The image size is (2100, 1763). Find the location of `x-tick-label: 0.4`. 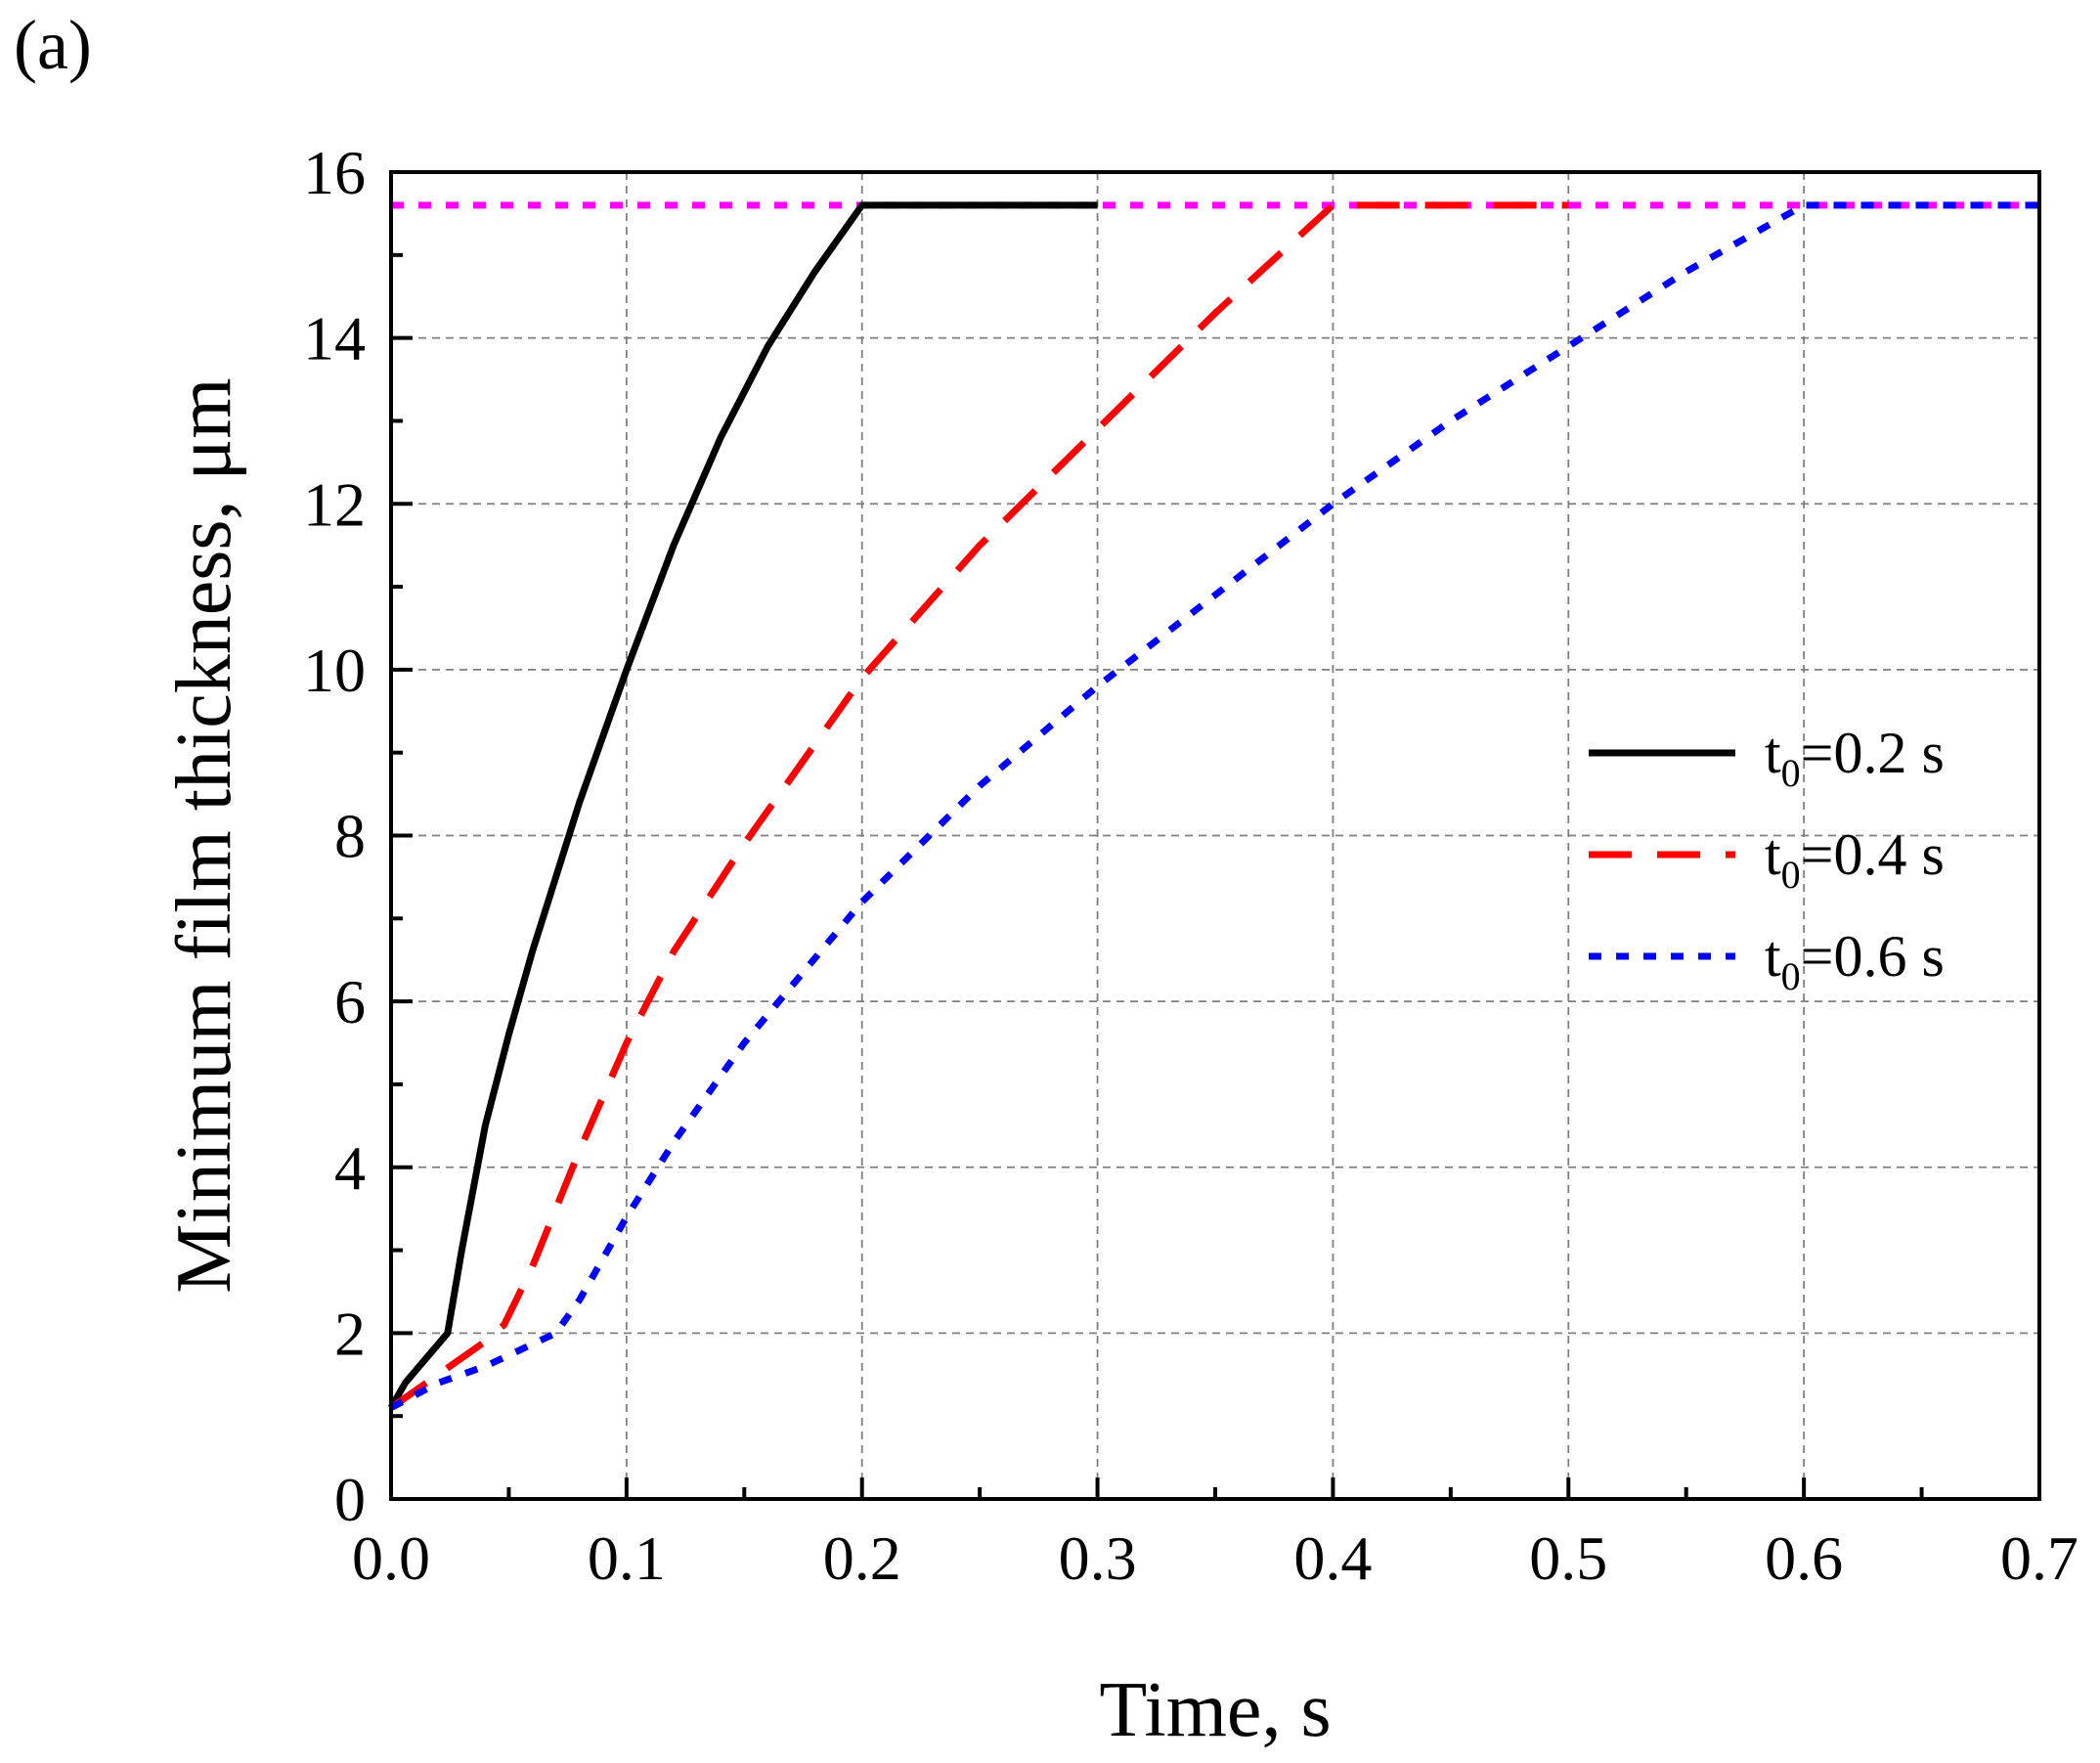

x-tick-label: 0.4 is located at coordinates (1333, 1558).